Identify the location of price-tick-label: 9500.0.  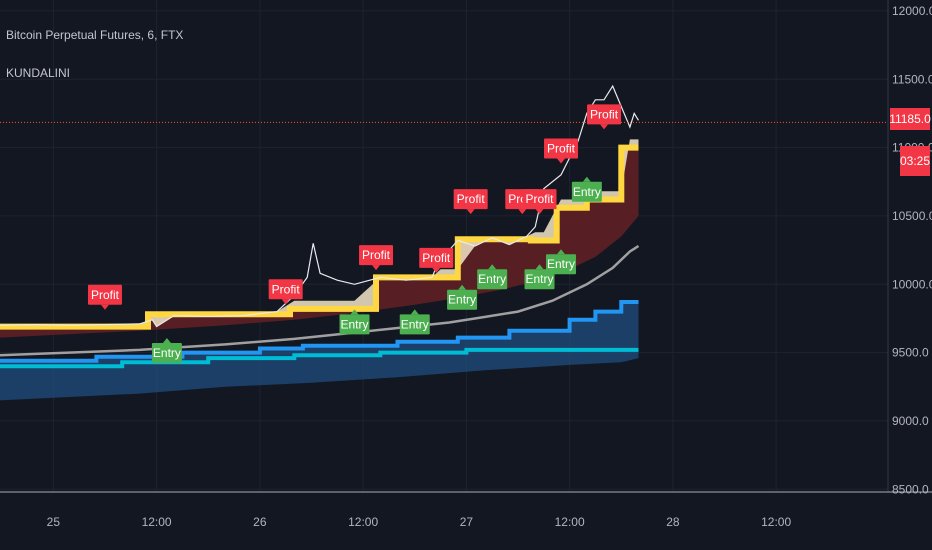
(910, 353).